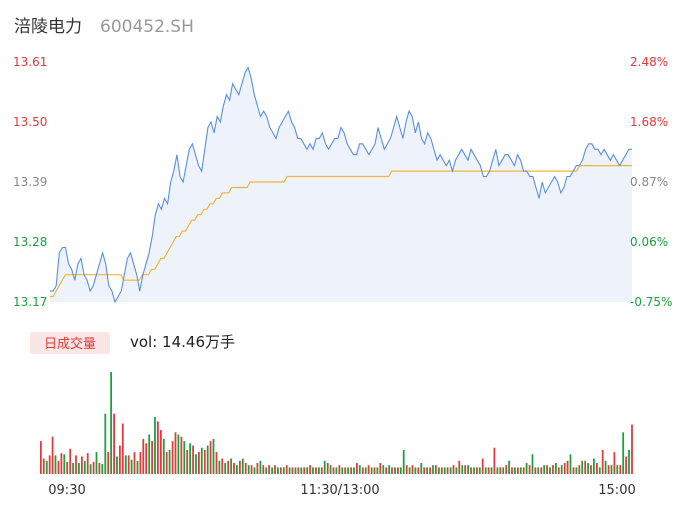 Image resolution: width=686 pixels, height=524 pixels. Describe the element at coordinates (649, 242) in the screenshot. I see `y-right-tick-label: 0.06%` at that location.